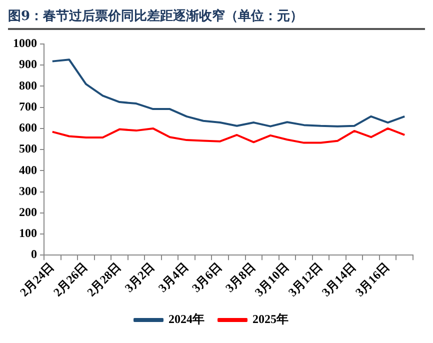  Describe the element at coordinates (28, 191) in the screenshot. I see `y-tick-label: 300` at that location.